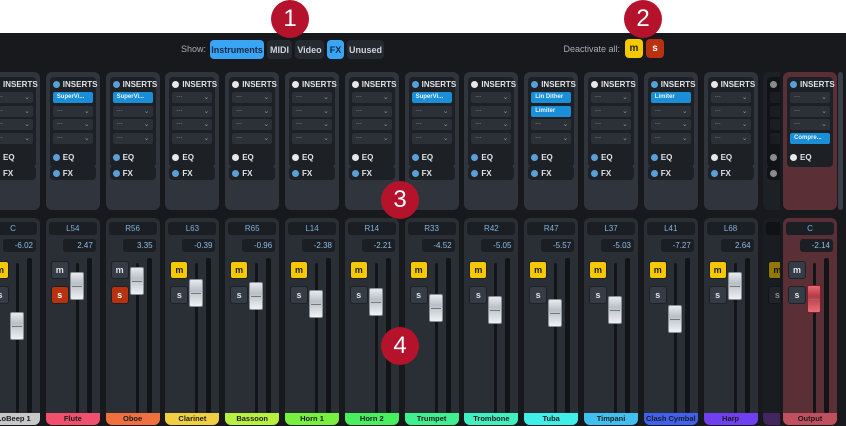 The height and width of the screenshot is (426, 846). I want to click on filter-fx-button: FX, so click(335, 49).